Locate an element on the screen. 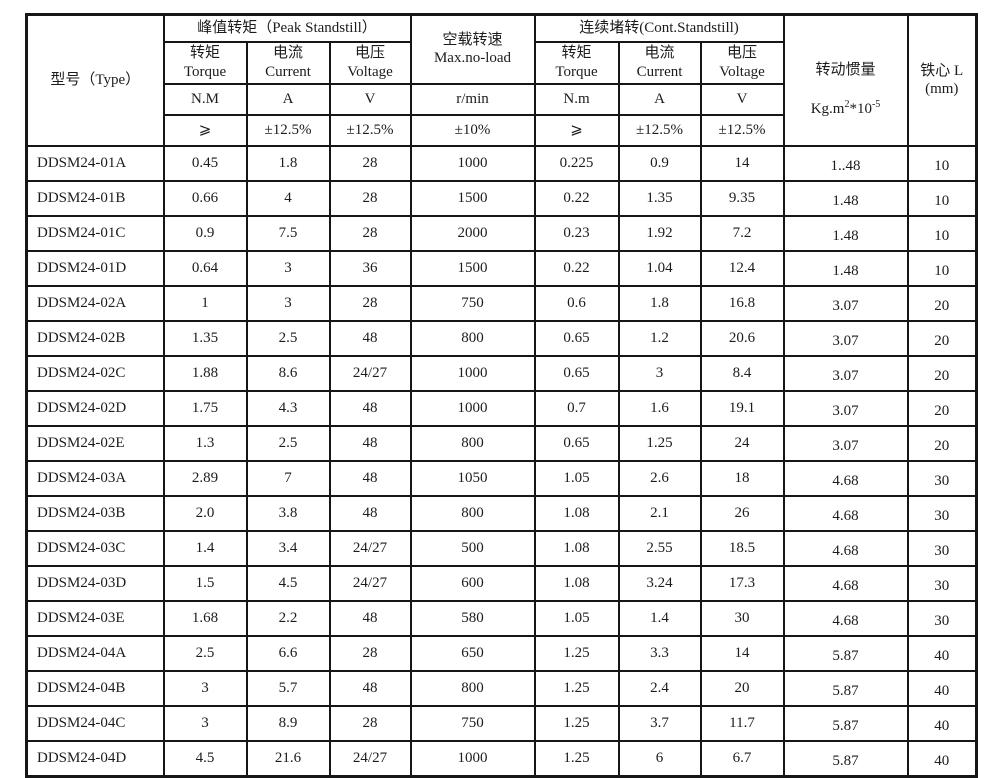 This screenshot has height=778, width=1000. cell-speed: 1500 is located at coordinates (472, 198).